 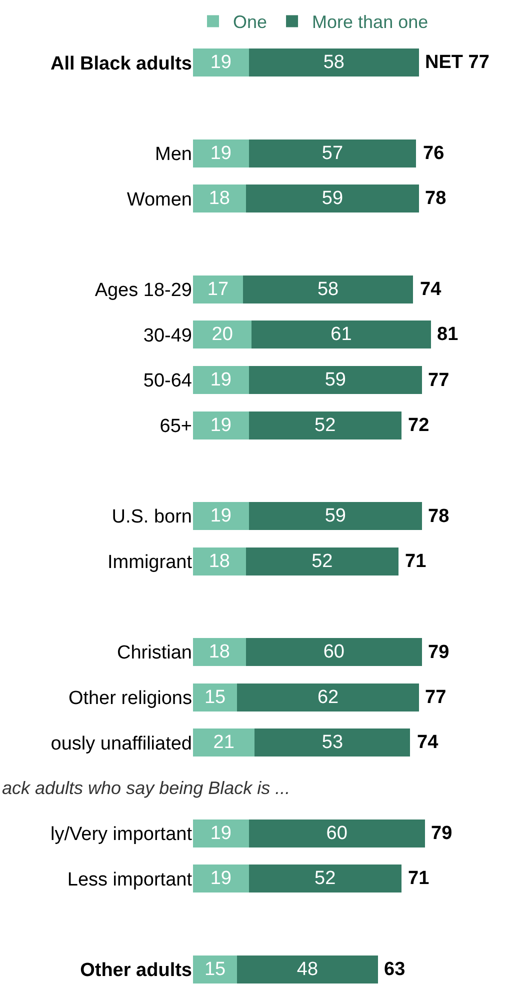 I want to click on y-tick-label: Women, so click(x=159, y=199).